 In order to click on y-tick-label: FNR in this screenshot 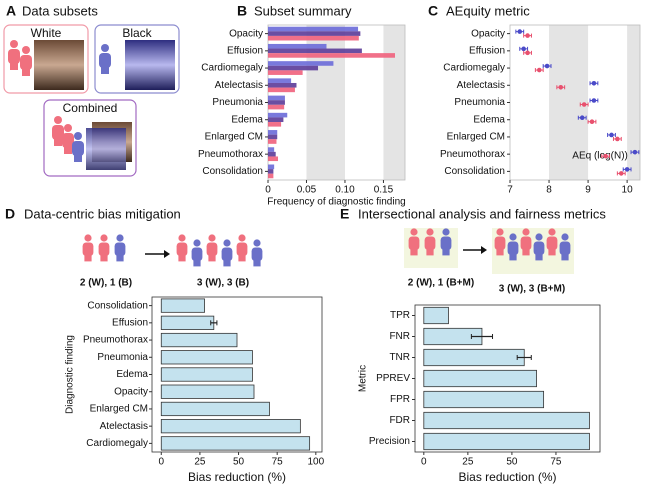, I will do `click(399, 336)`.